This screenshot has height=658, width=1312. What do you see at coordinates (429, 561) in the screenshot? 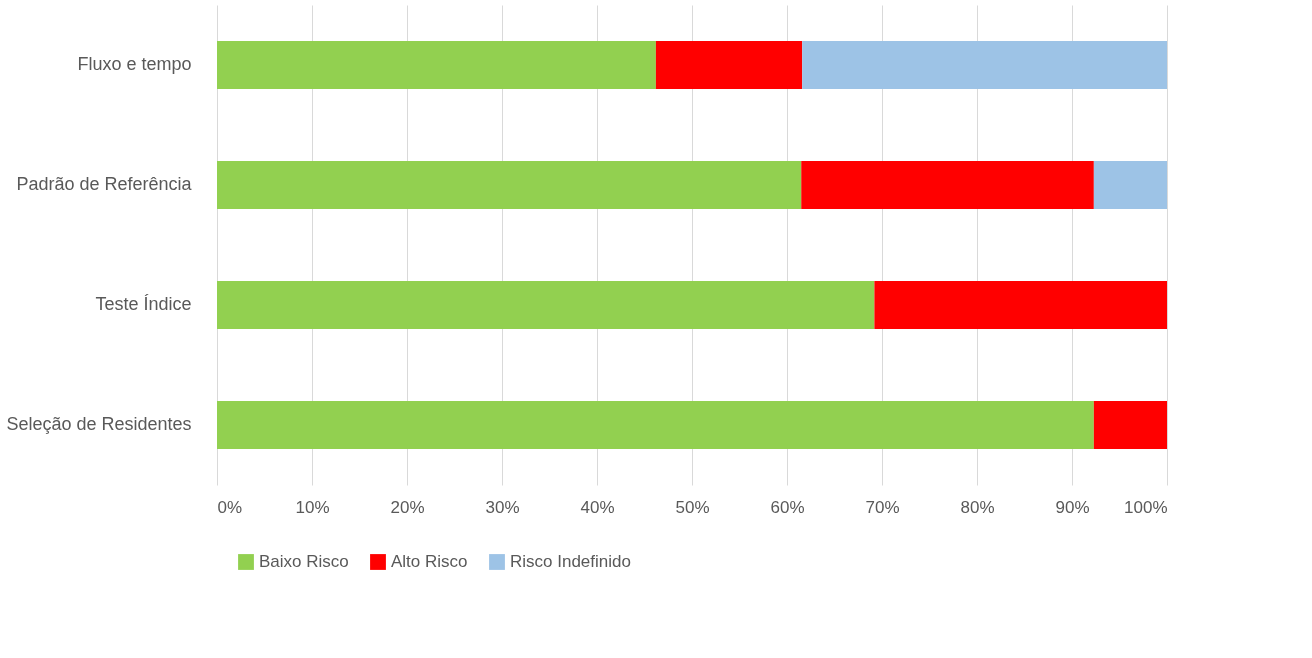
I see `legend-label: Alto Risco` at bounding box center [429, 561].